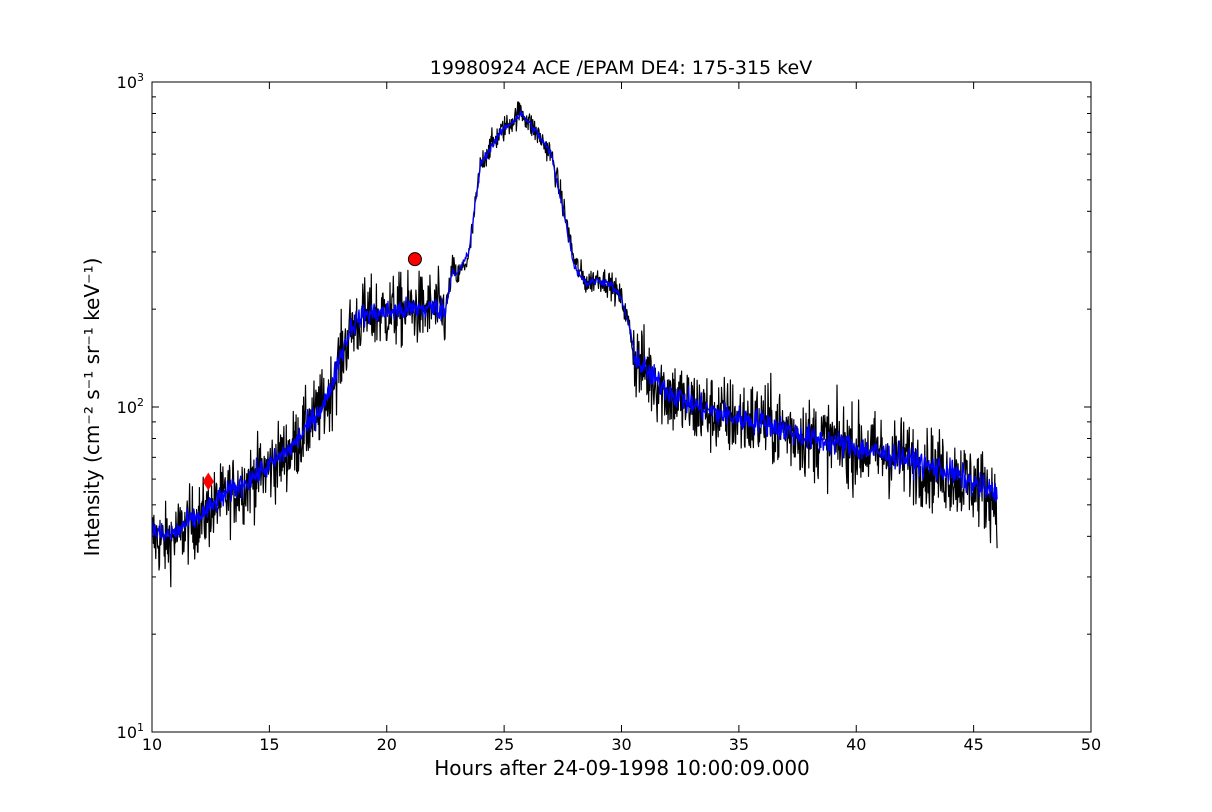 This screenshot has height=812, width=1212. What do you see at coordinates (504, 744) in the screenshot?
I see `x-tick-label: 25` at bounding box center [504, 744].